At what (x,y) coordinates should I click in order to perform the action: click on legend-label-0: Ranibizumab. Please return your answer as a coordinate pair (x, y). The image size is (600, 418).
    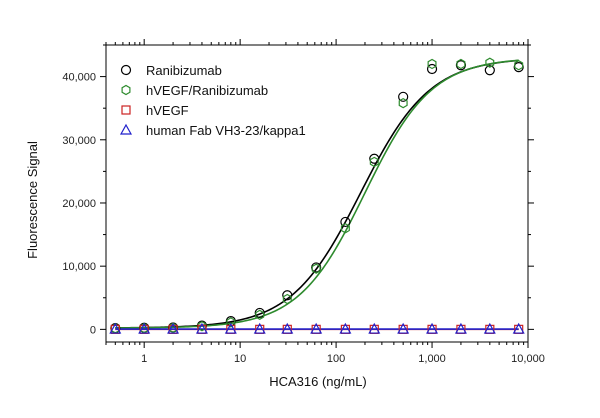
    Looking at the image, I should click on (184, 70).